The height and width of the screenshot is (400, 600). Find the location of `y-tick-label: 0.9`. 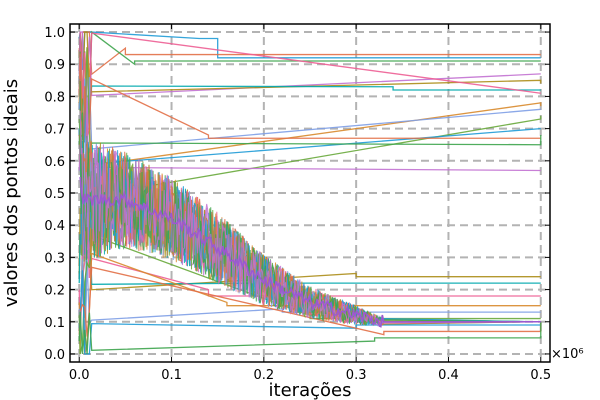

y-tick-label: 0.9 is located at coordinates (54, 65).